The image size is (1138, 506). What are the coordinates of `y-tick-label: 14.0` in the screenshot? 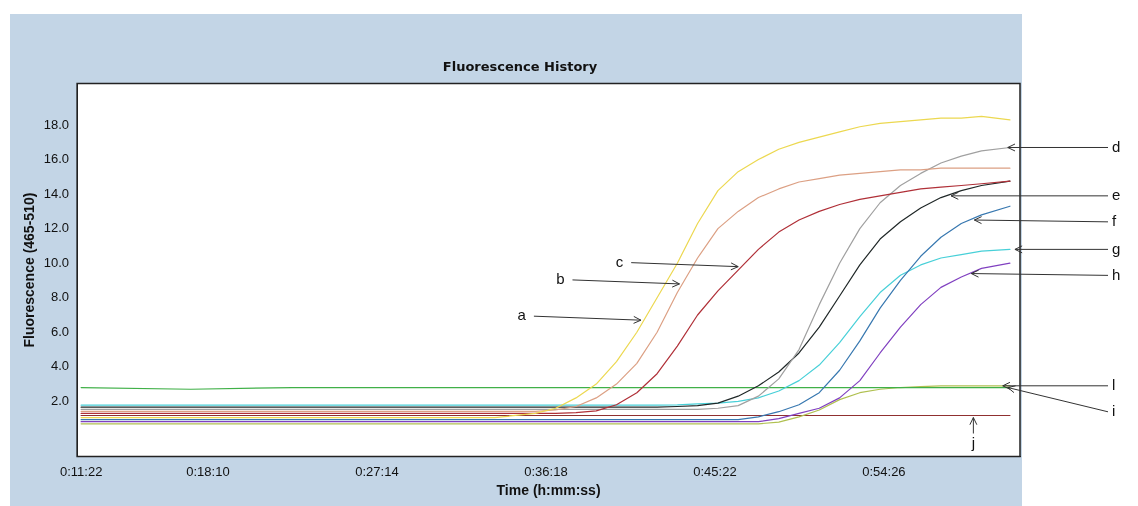 It's located at (56, 193).